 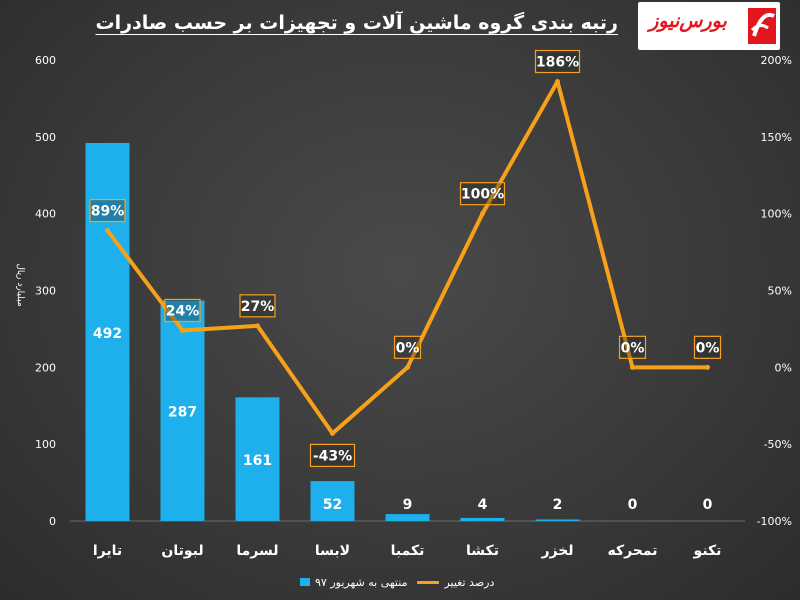 What do you see at coordinates (182, 413) in the screenshot?
I see `bar-value-label: 287` at bounding box center [182, 413].